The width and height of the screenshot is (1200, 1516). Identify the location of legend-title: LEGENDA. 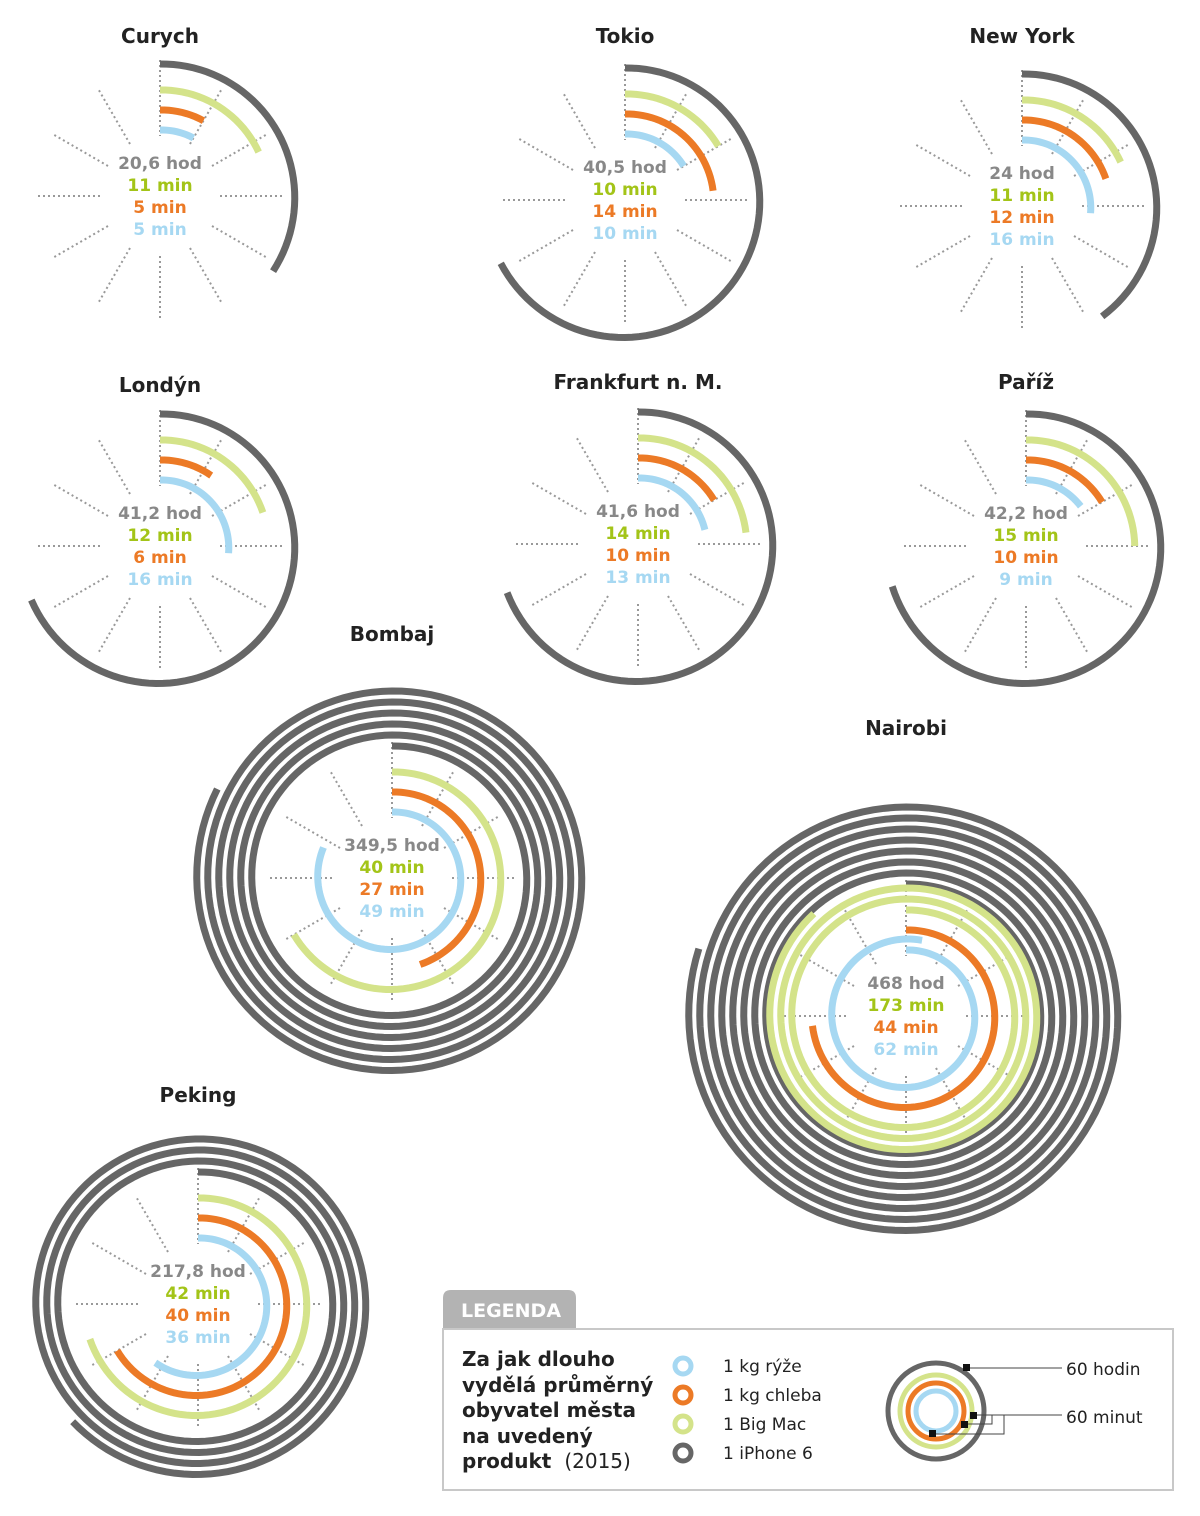
(511, 1311).